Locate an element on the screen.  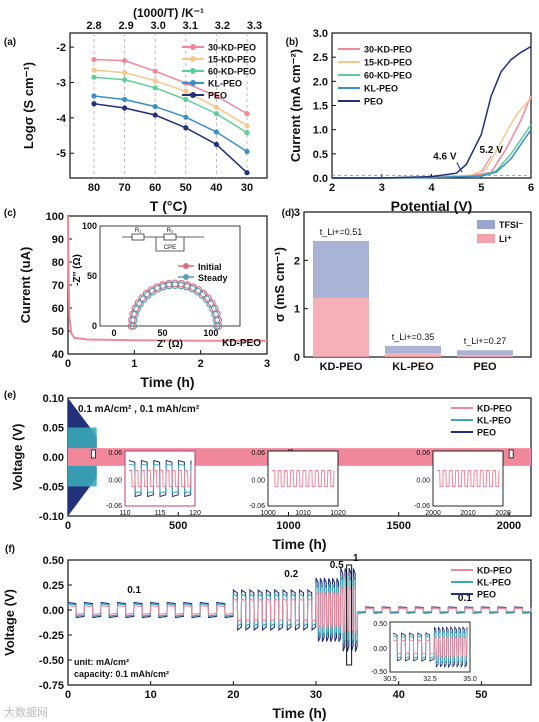
panel-b-ytick: 0.5 is located at coordinates (320, 155).